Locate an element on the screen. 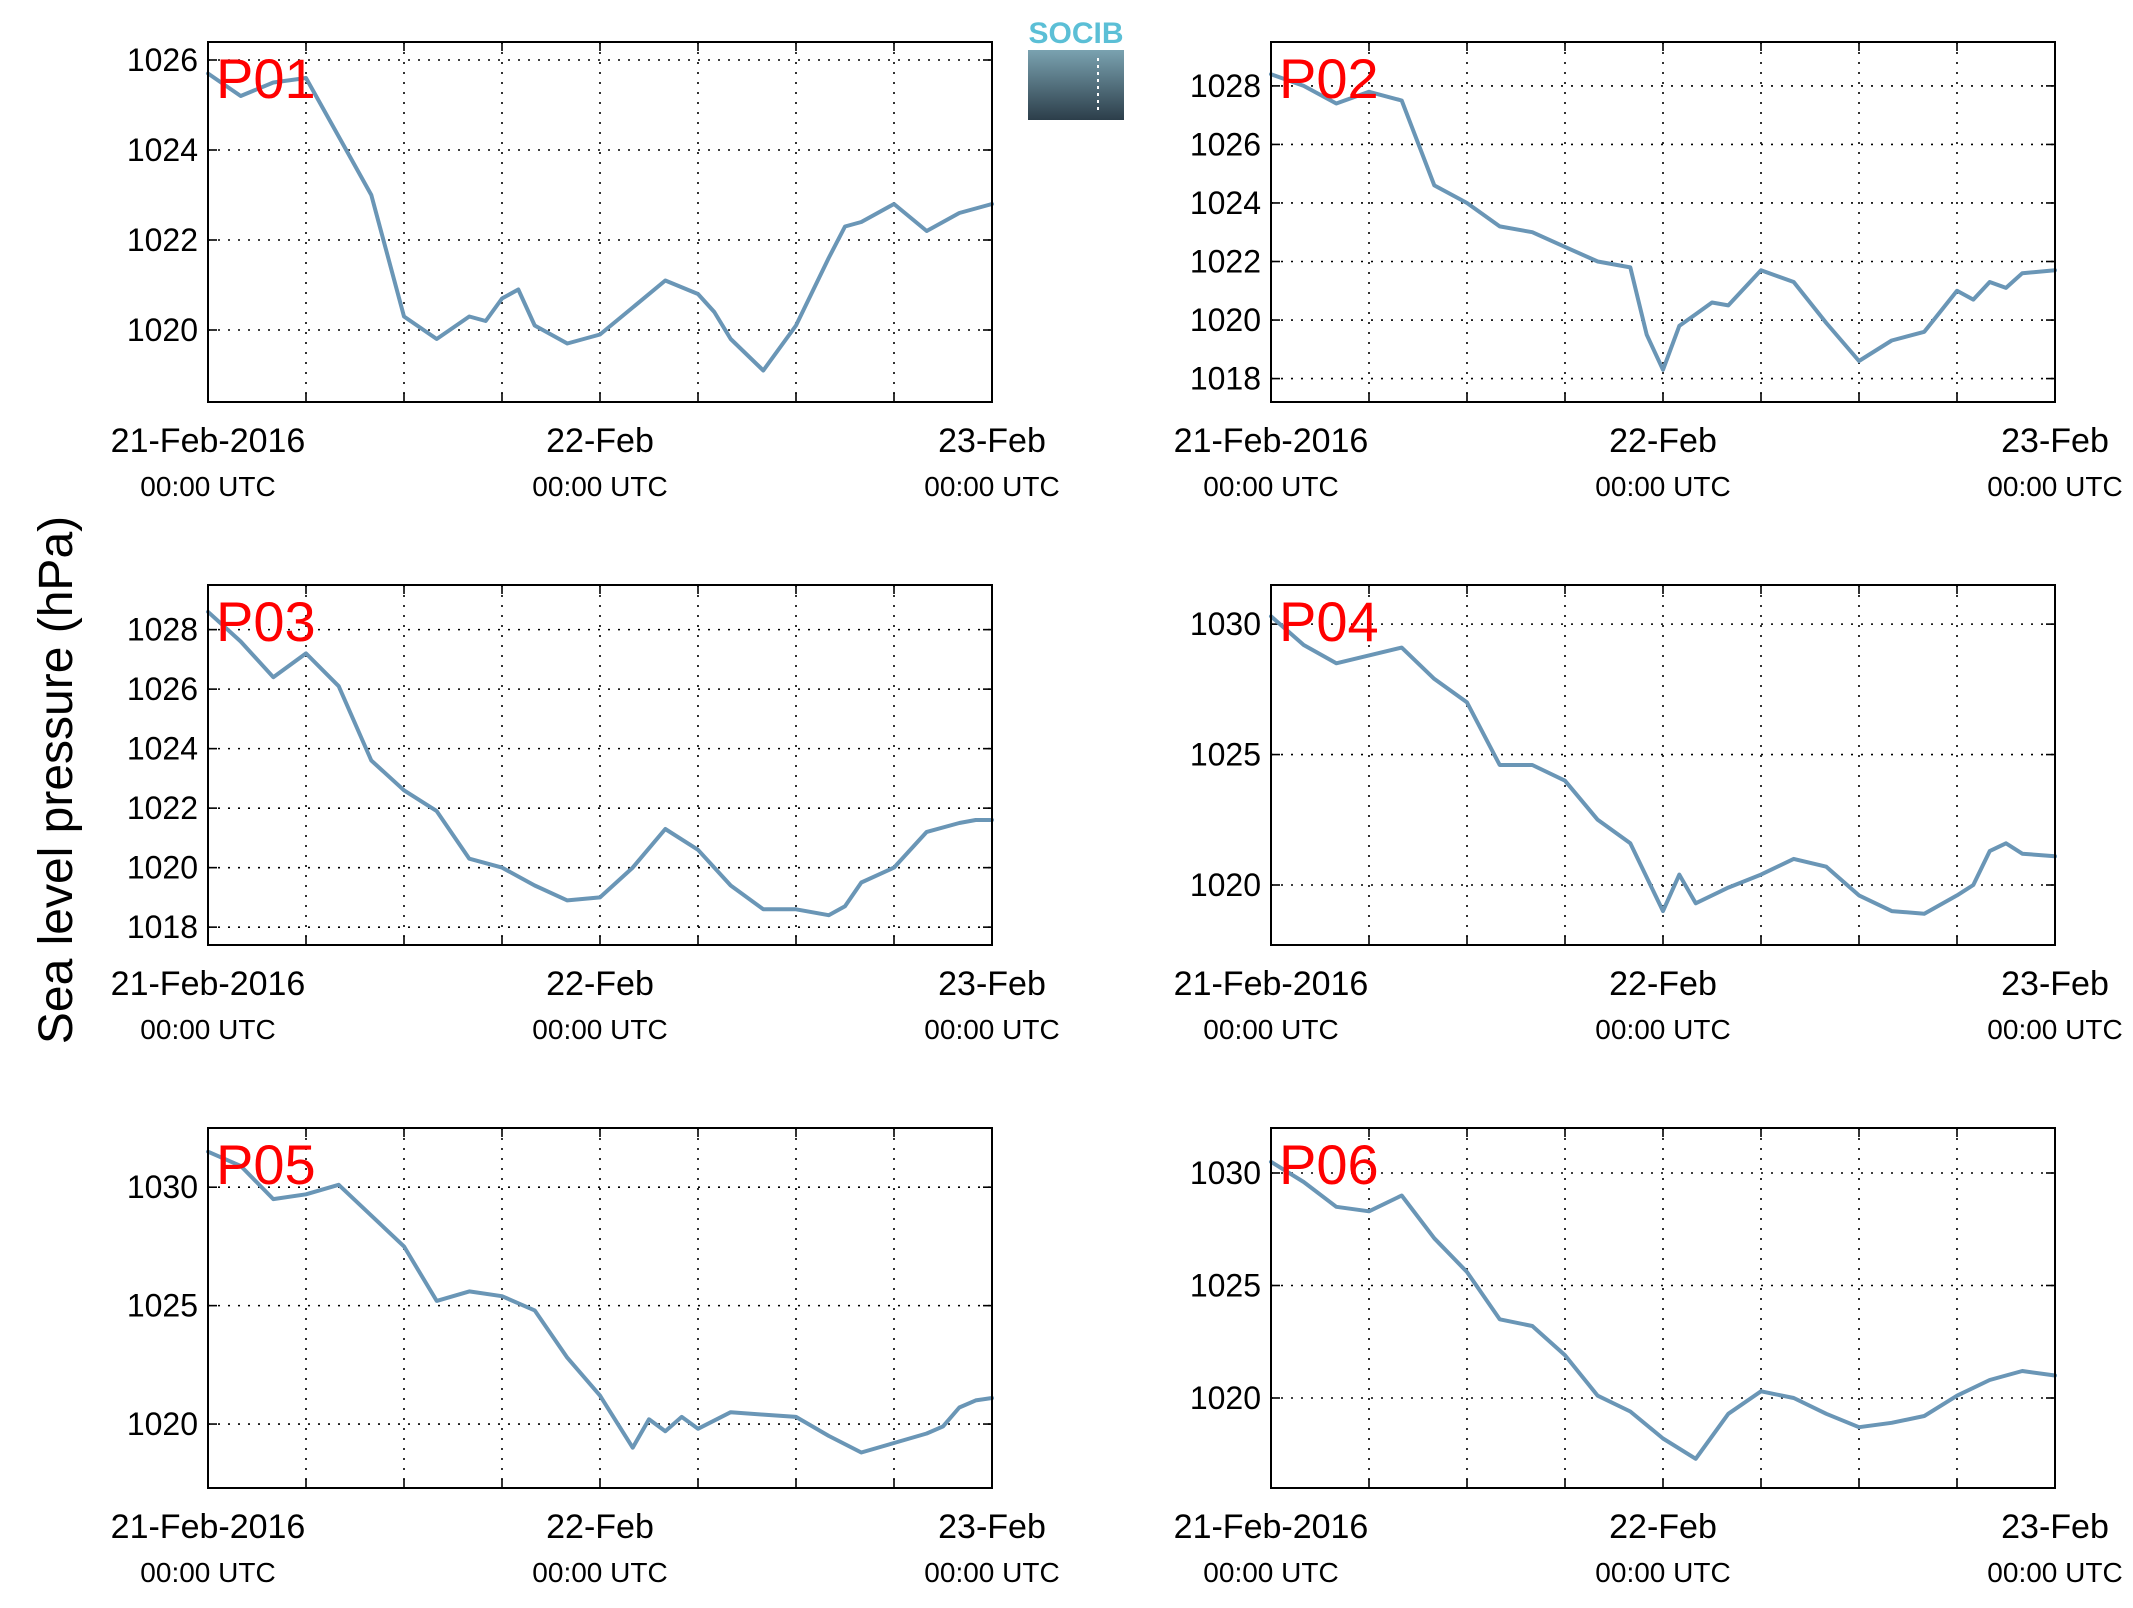  logo-block is located at coordinates (1076, 85).